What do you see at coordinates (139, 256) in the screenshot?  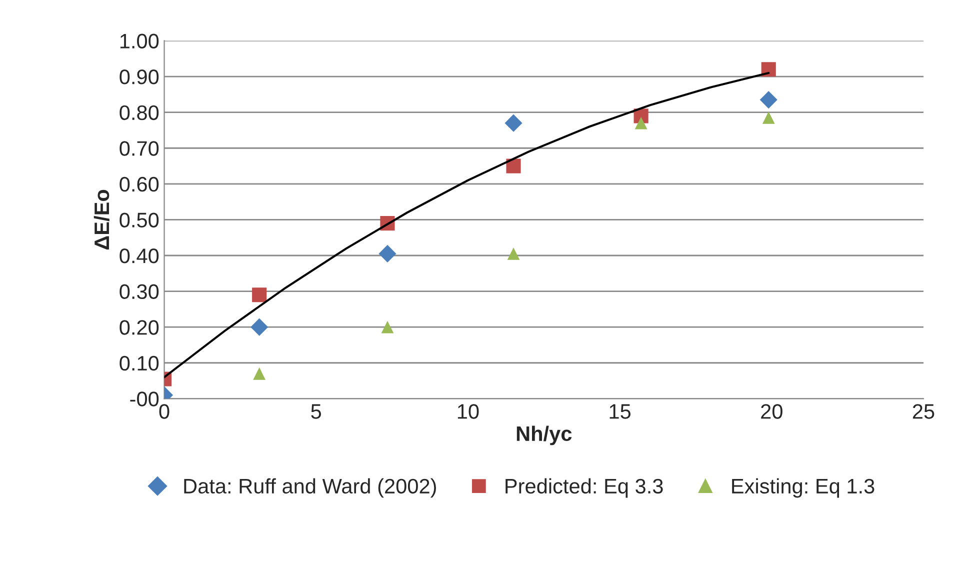 I see `y-tick-label: 0.40` at bounding box center [139, 256].